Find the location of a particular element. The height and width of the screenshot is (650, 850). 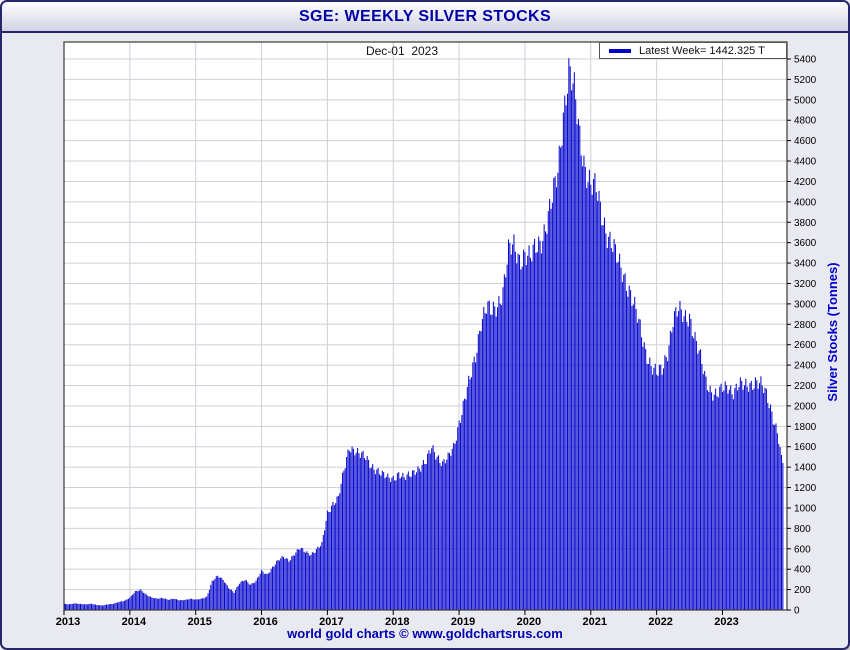

svg-text: 0 is located at coordinates (797, 611).